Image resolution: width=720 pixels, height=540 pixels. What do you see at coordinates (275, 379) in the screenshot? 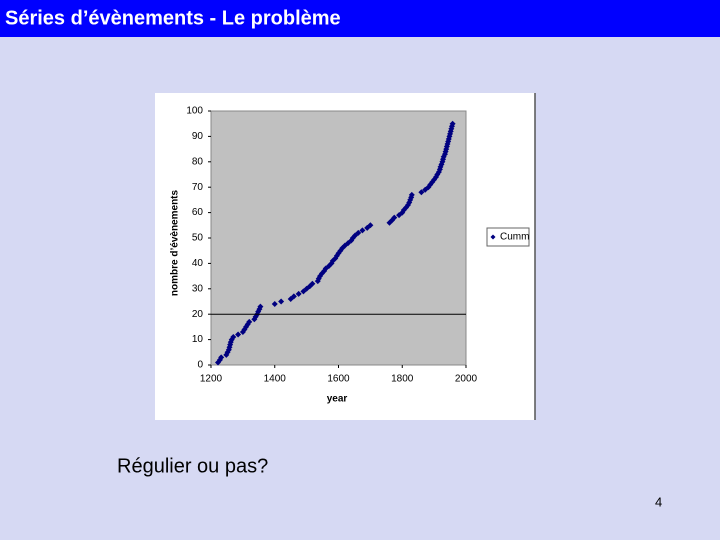
I see `x-tick-label: 1400` at bounding box center [275, 379].